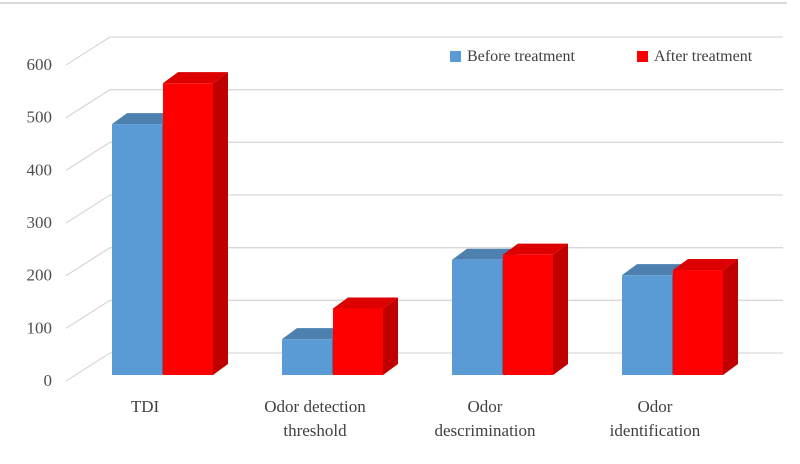 This screenshot has height=464, width=800. What do you see at coordinates (655, 406) in the screenshot?
I see `category-label-cat3: Odor` at bounding box center [655, 406].